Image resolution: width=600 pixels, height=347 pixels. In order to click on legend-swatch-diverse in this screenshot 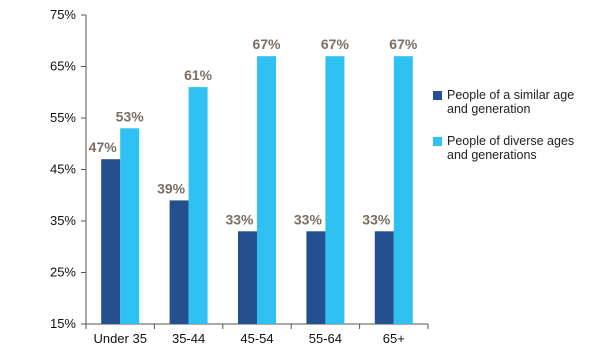, I will do `click(437, 141)`.